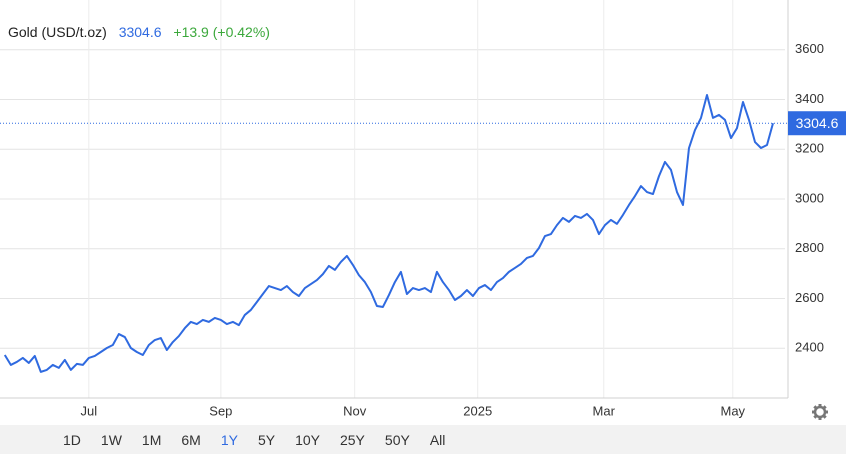 This screenshot has width=846, height=454. I want to click on last-price-label: 3304.6, so click(817, 123).